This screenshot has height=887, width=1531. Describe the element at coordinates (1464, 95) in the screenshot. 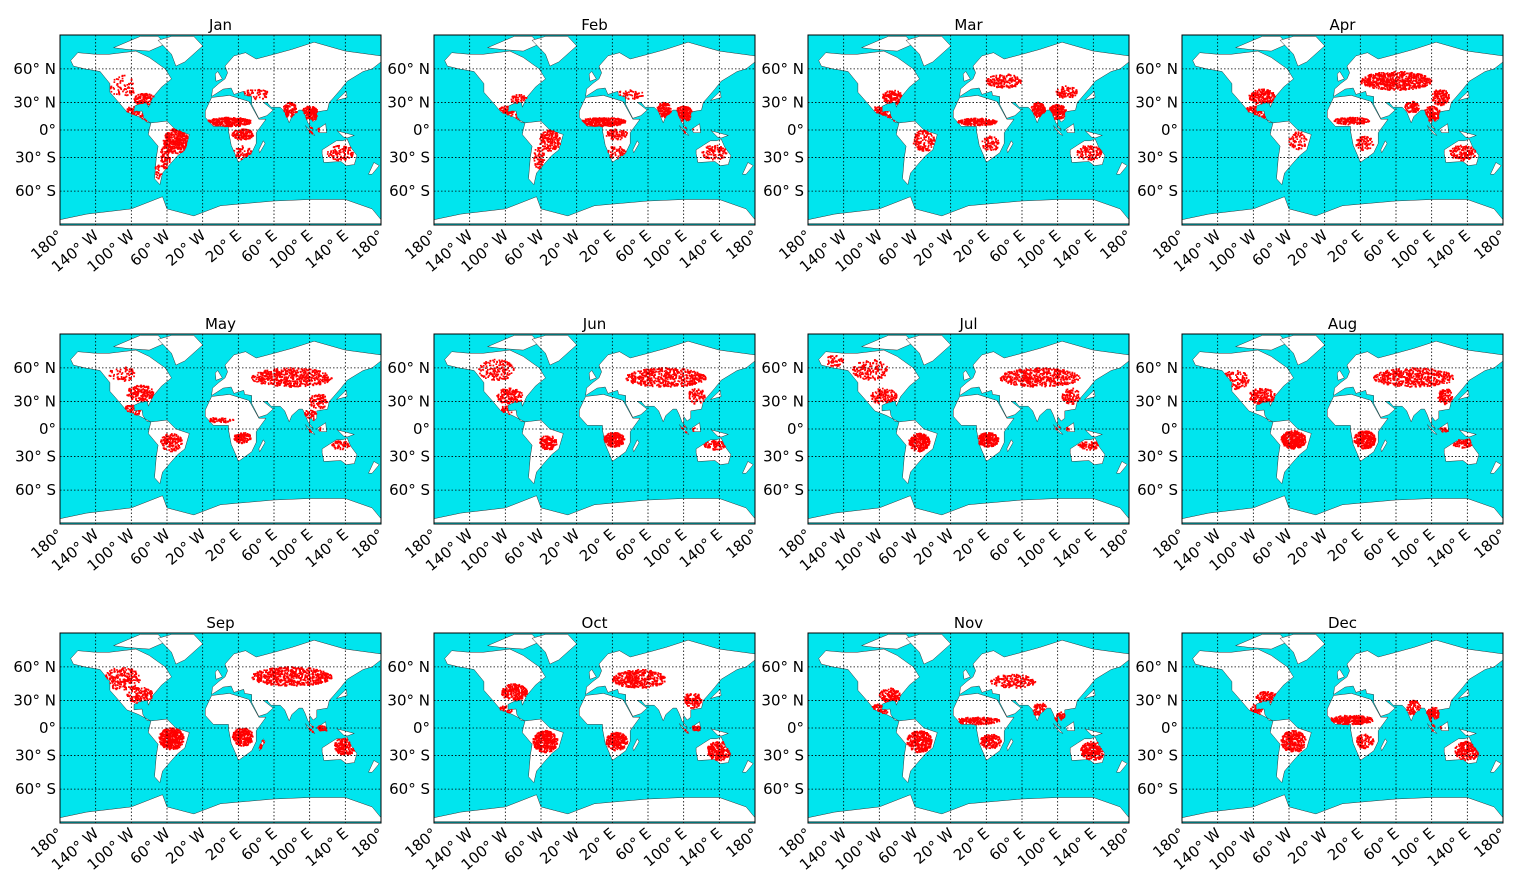

I see `land-japan` at that location.